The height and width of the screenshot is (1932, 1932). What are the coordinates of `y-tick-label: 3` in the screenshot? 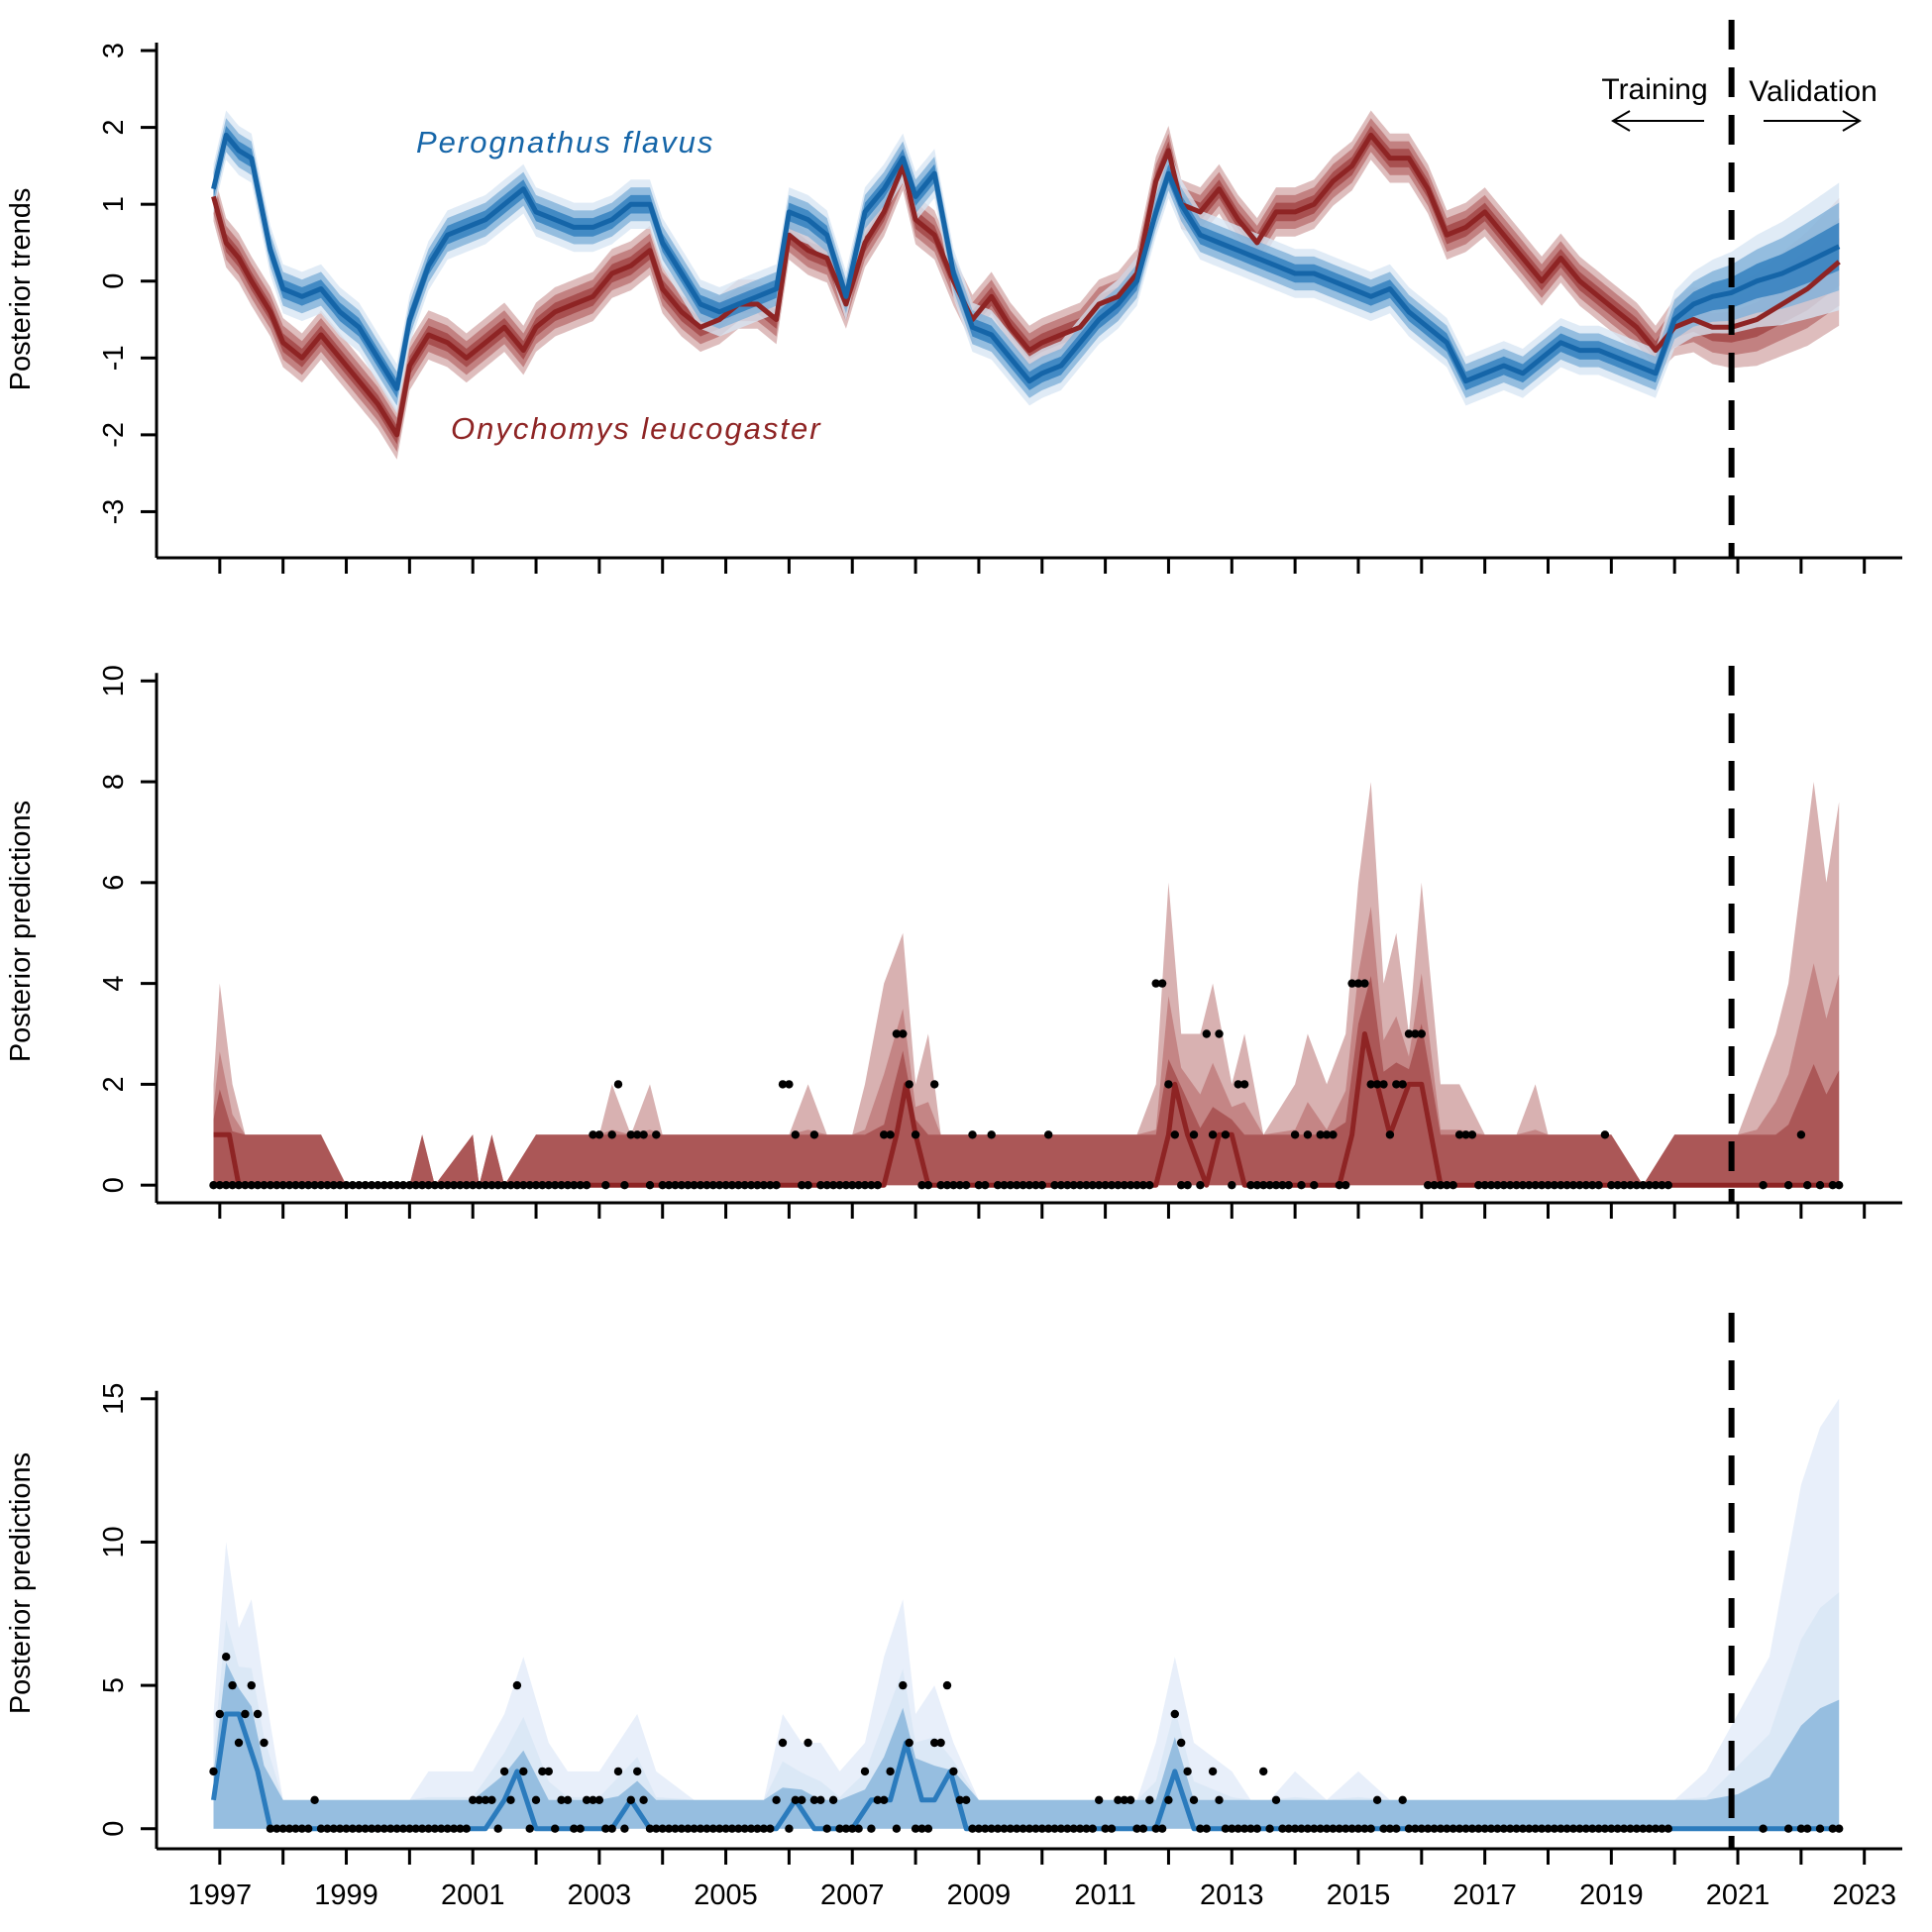 It's located at (114, 50).